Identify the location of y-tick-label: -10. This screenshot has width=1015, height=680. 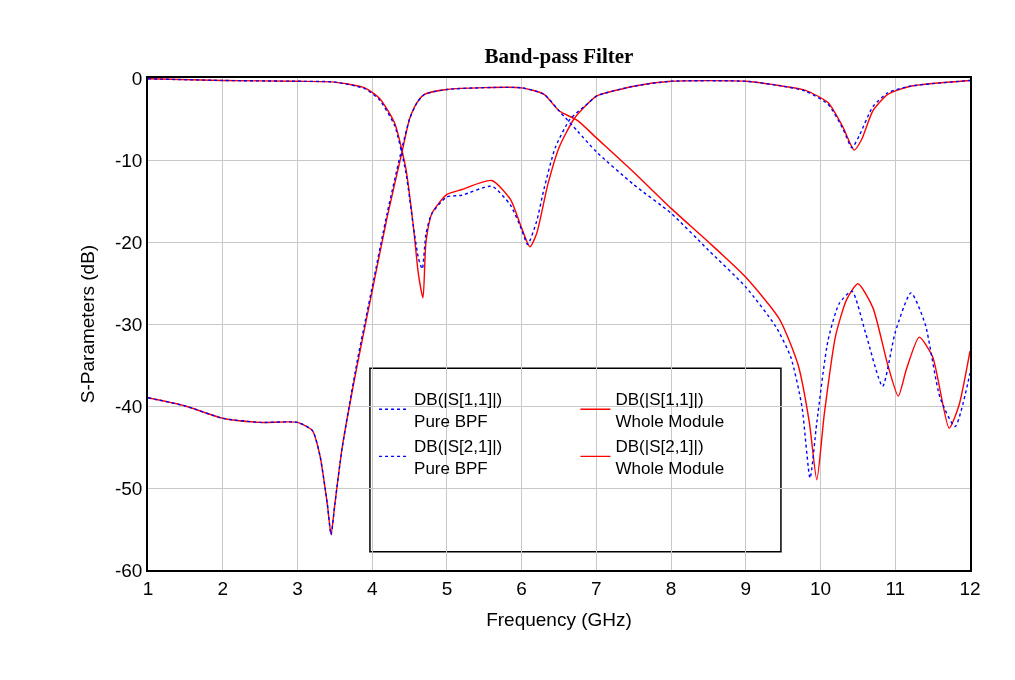
(128, 160).